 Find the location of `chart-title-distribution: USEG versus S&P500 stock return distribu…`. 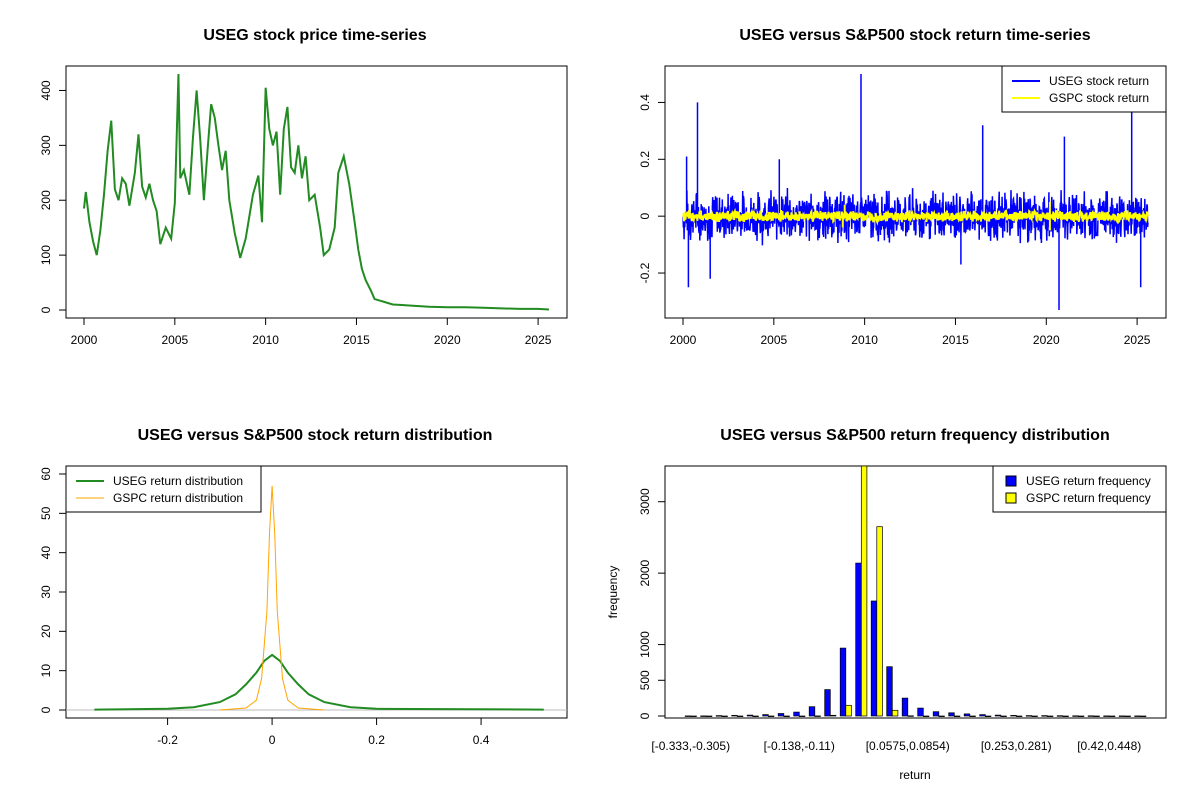

chart-title-distribution: USEG versus S&P500 stock return distribu… is located at coordinates (315, 435).